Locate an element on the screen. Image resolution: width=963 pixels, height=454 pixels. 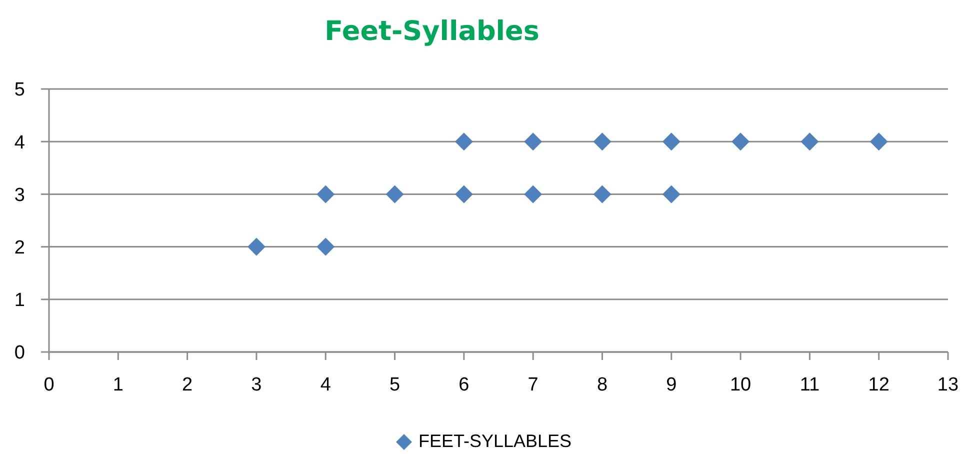
x-tick-label: 11 is located at coordinates (810, 385).